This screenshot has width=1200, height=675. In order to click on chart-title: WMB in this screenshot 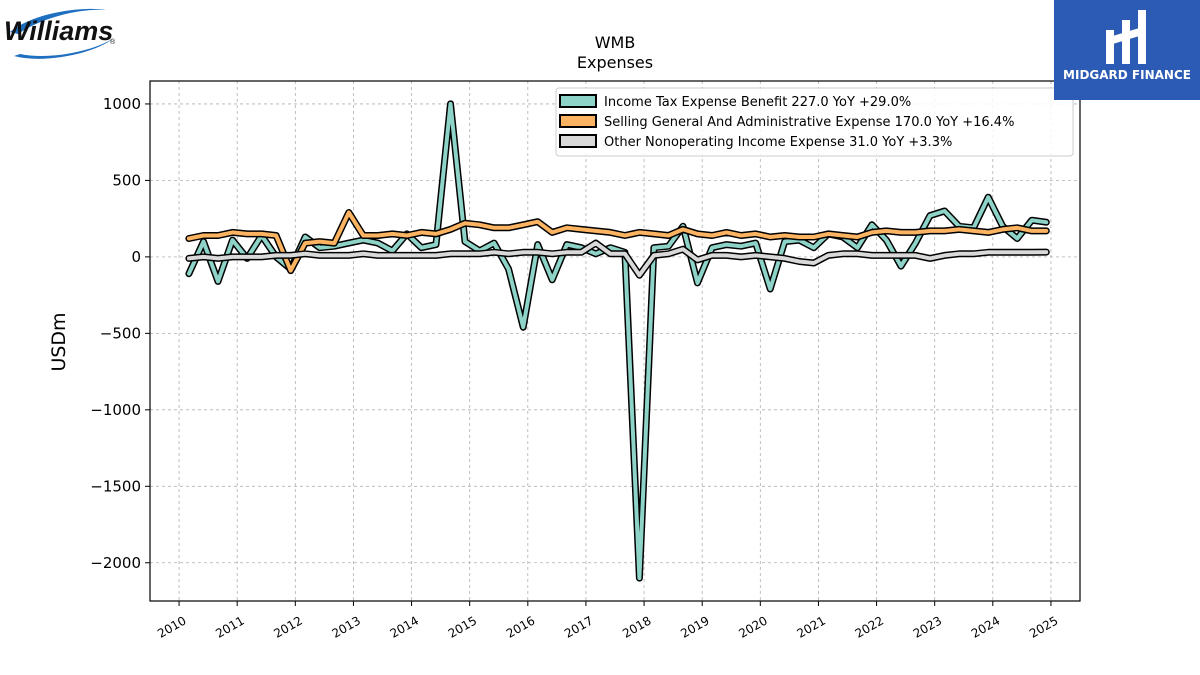, I will do `click(615, 42)`.